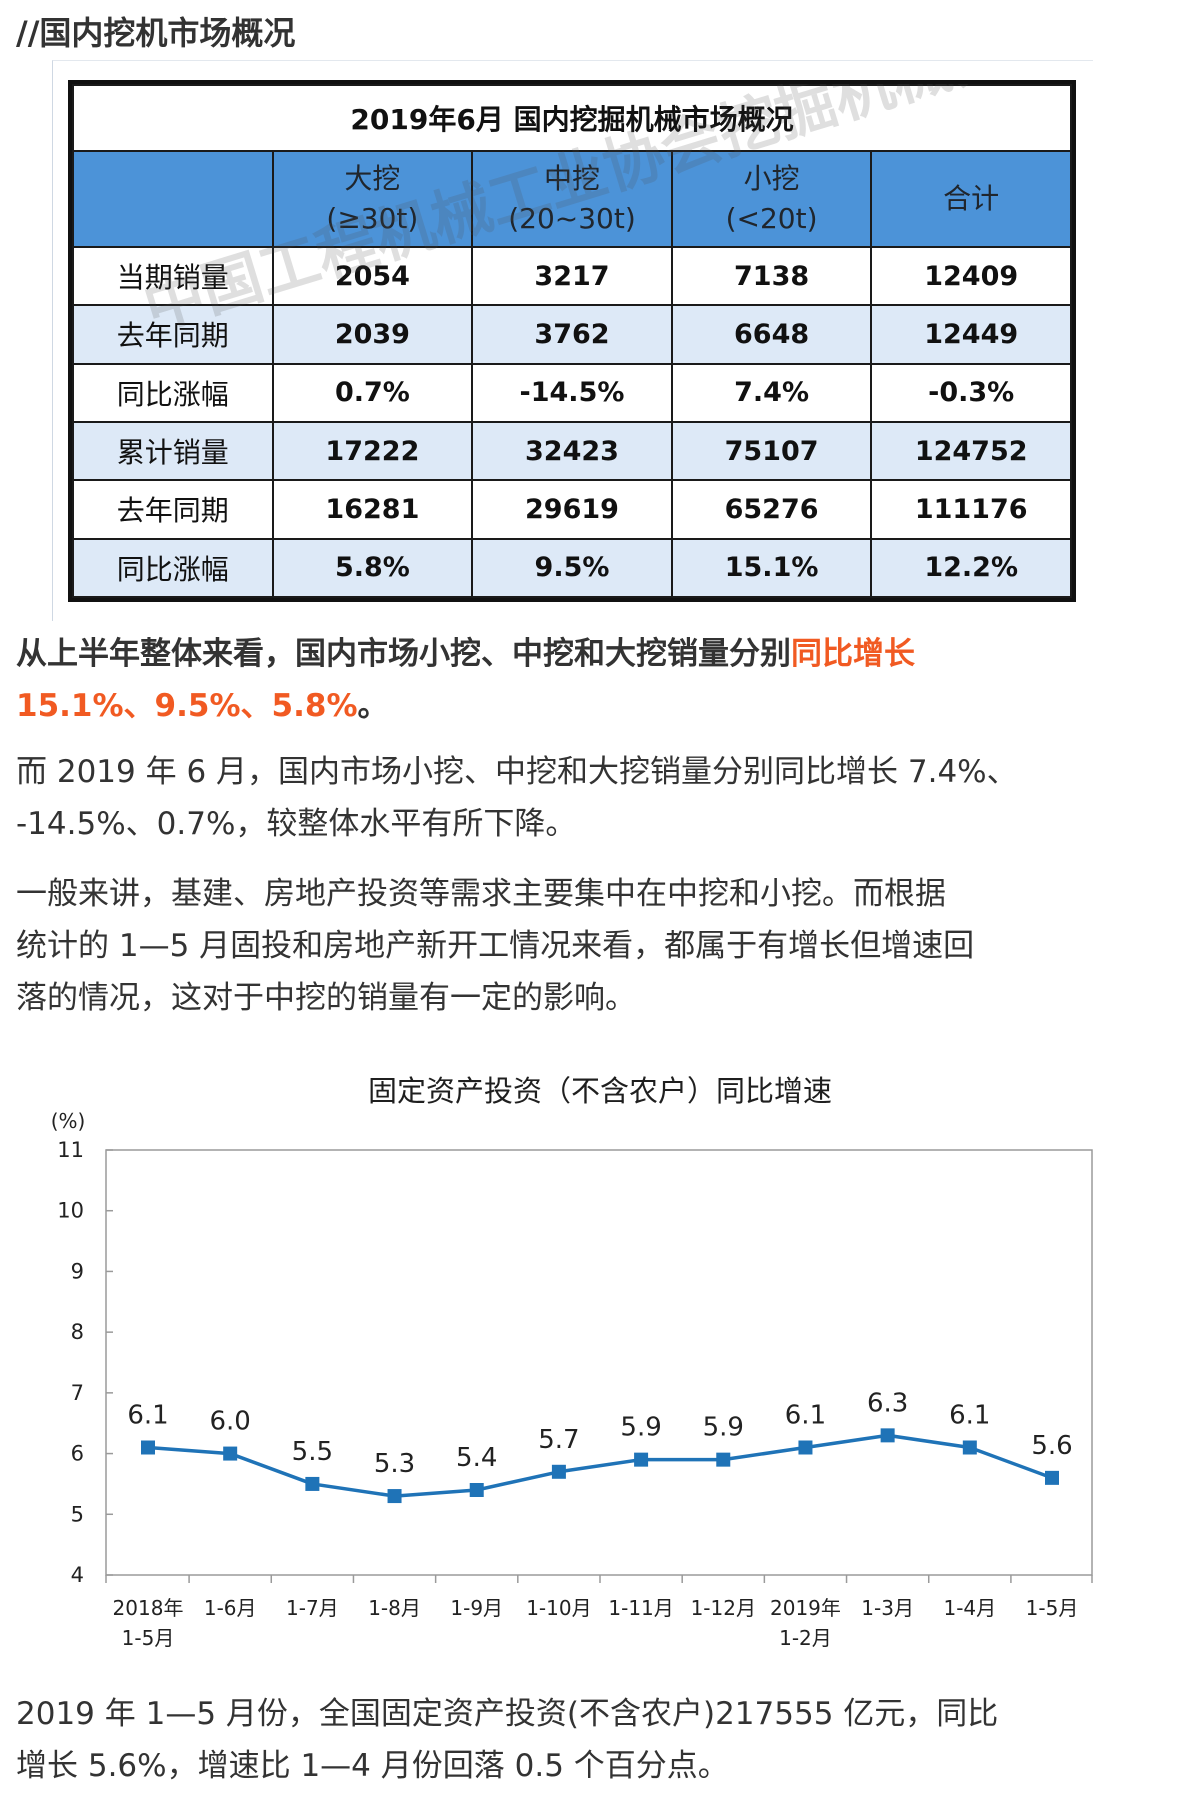 This screenshot has height=1815, width=1200. I want to click on table-cell: 16281, so click(372, 509).